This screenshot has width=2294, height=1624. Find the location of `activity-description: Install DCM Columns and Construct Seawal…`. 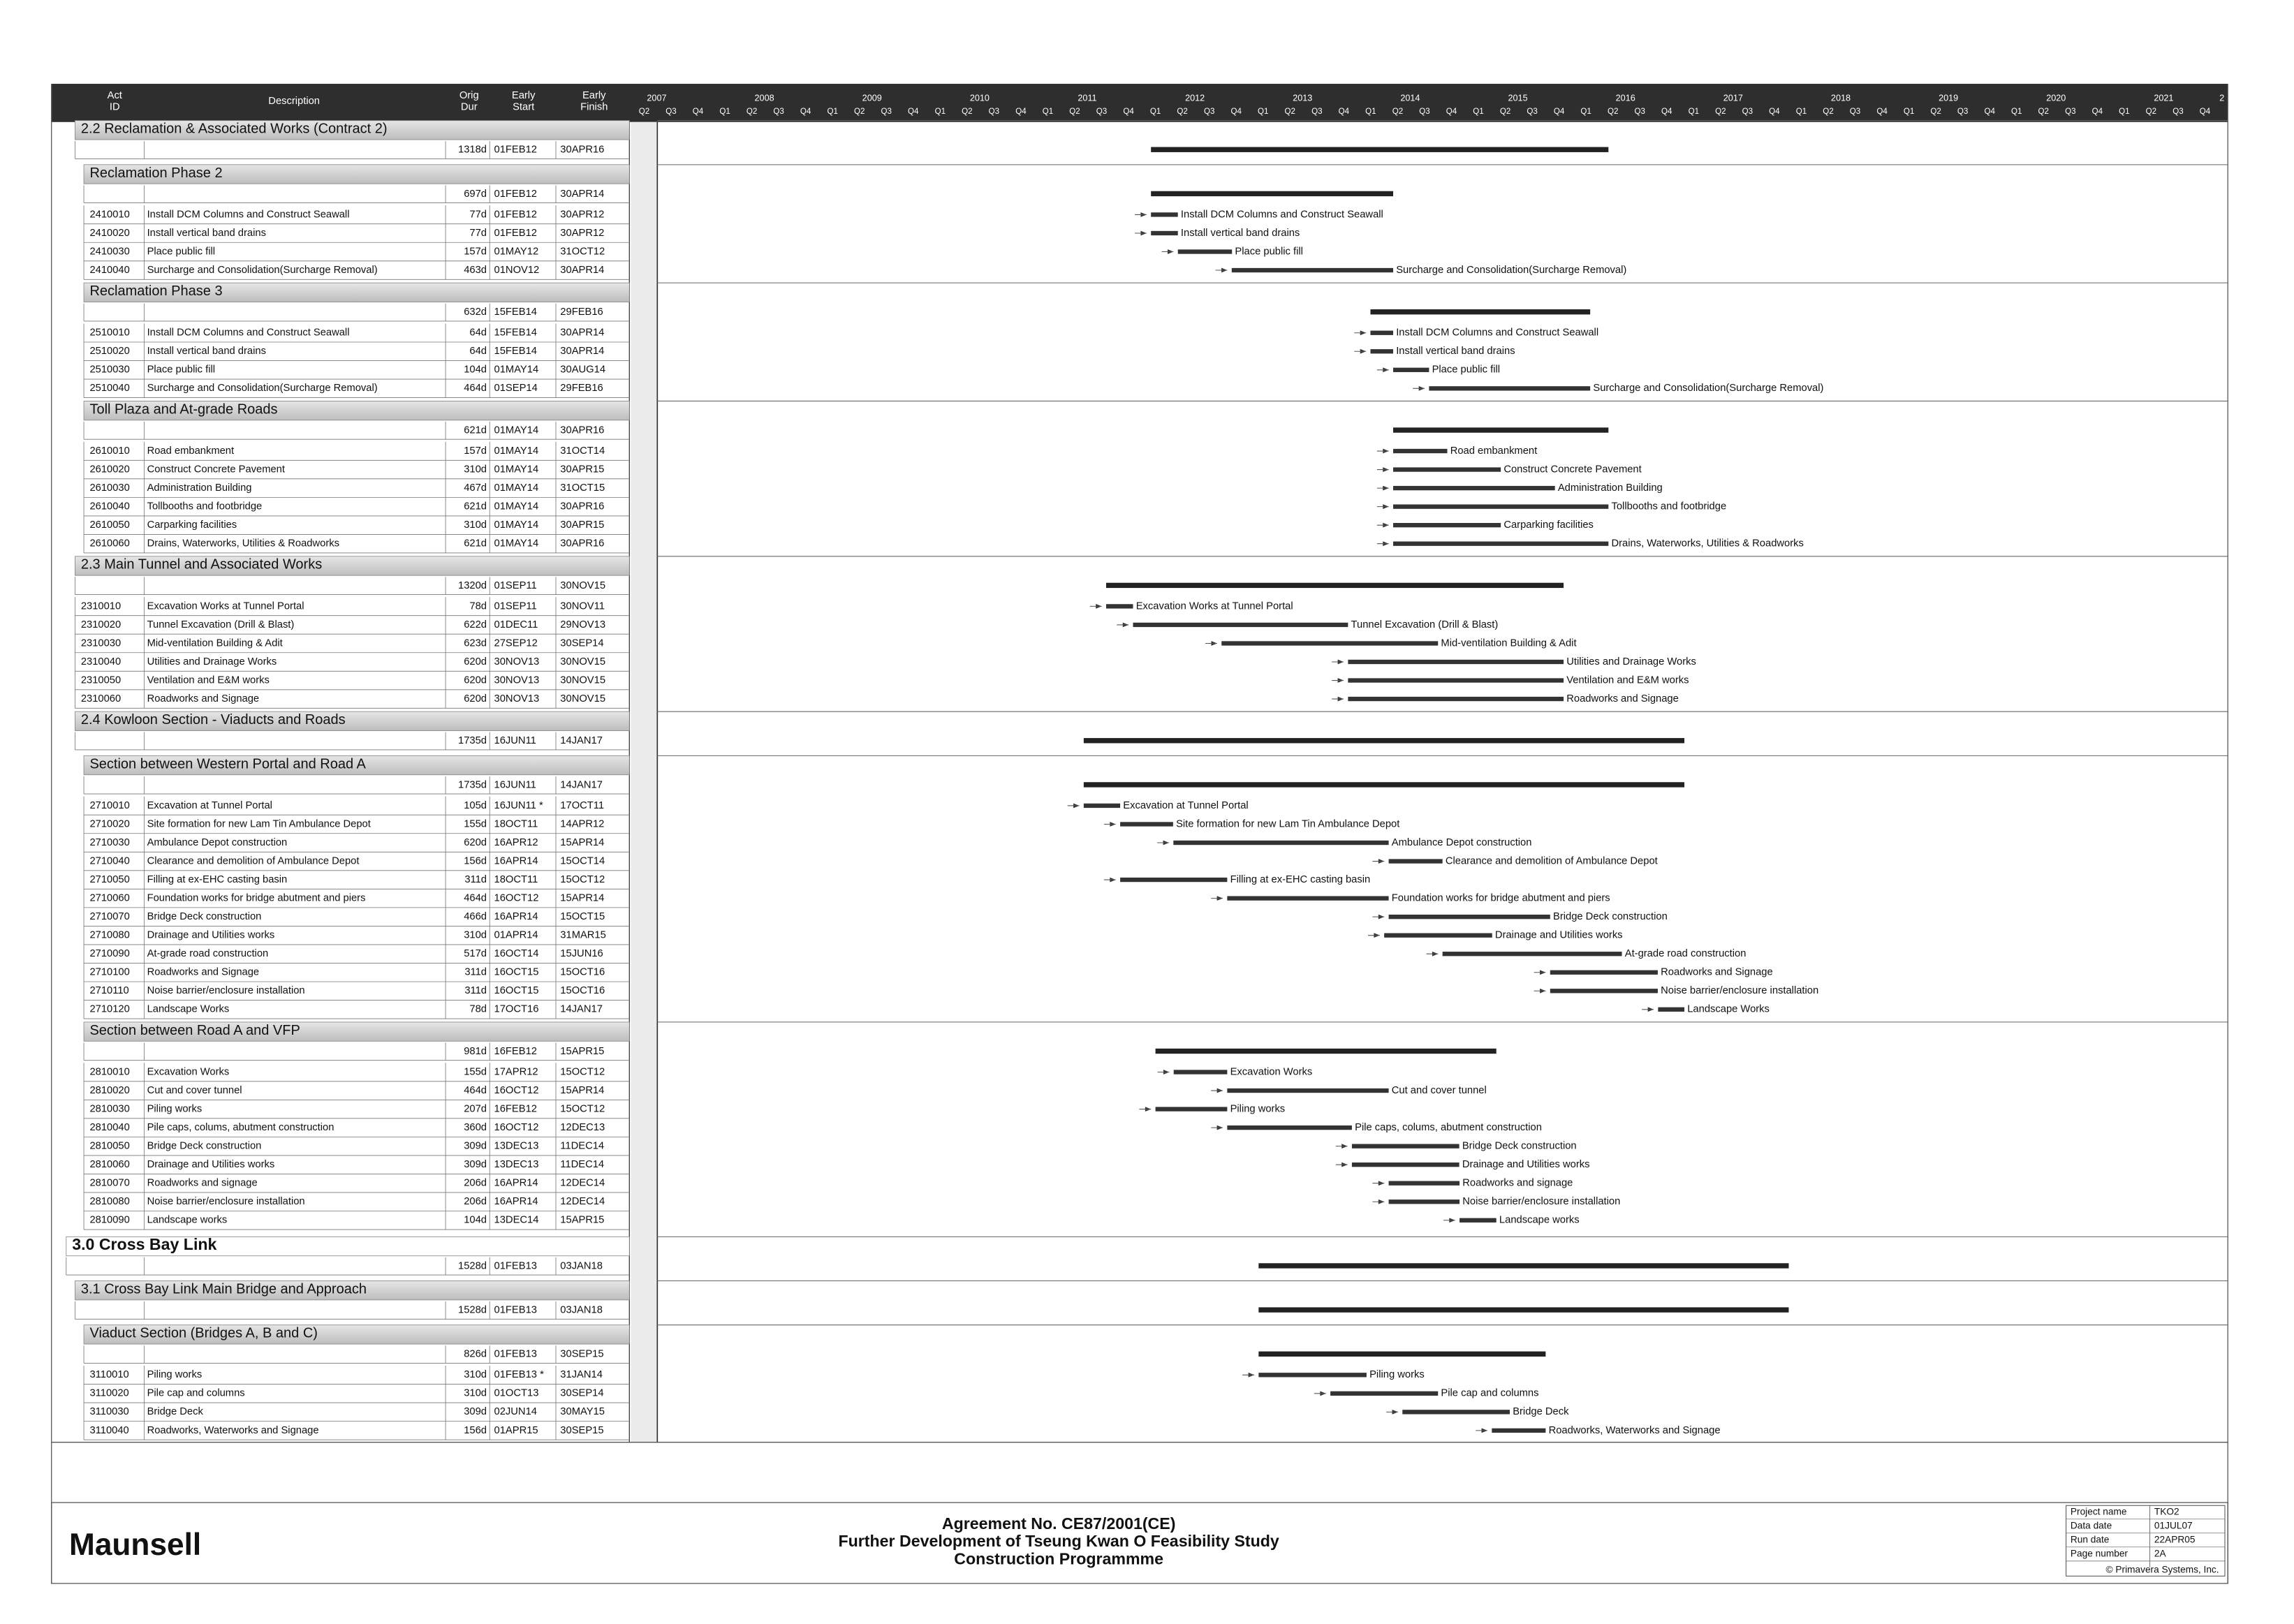

activity-description: Install DCM Columns and Construct Seawal… is located at coordinates (248, 333).